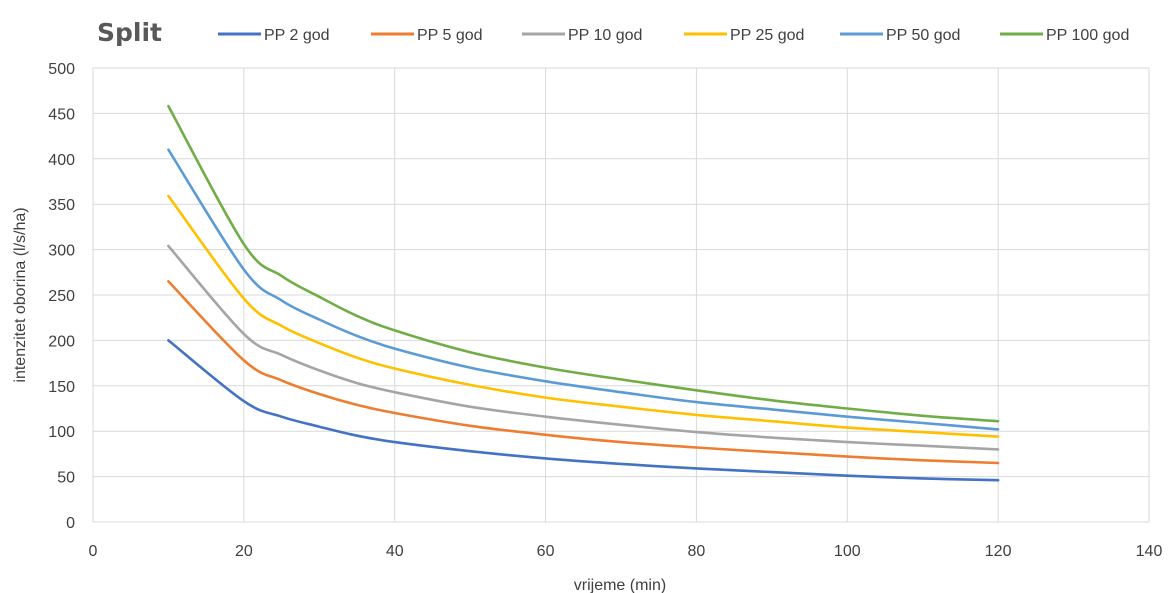 The height and width of the screenshot is (593, 1168). What do you see at coordinates (20, 294) in the screenshot?
I see `y-axis-title: intenzitet oborina (l/s/ha)` at bounding box center [20, 294].